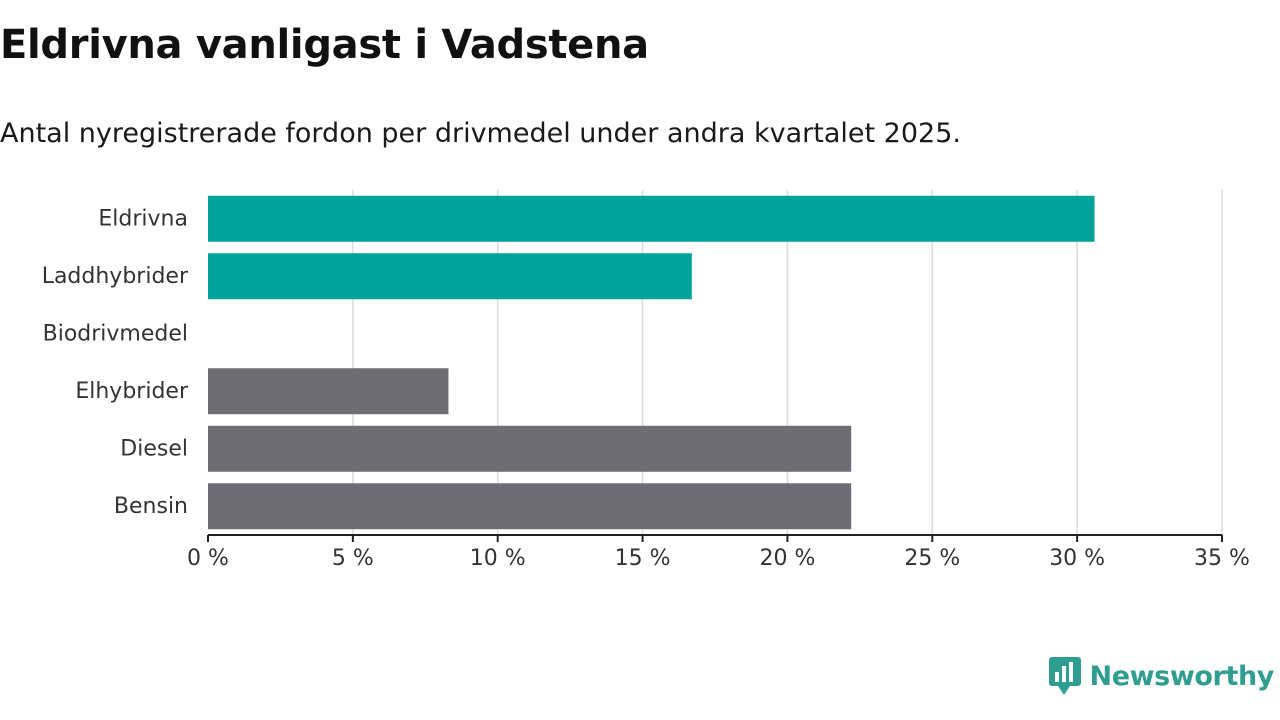 This screenshot has width=1280, height=720. What do you see at coordinates (353, 558) in the screenshot?
I see `x-tick-label: 5 %` at bounding box center [353, 558].